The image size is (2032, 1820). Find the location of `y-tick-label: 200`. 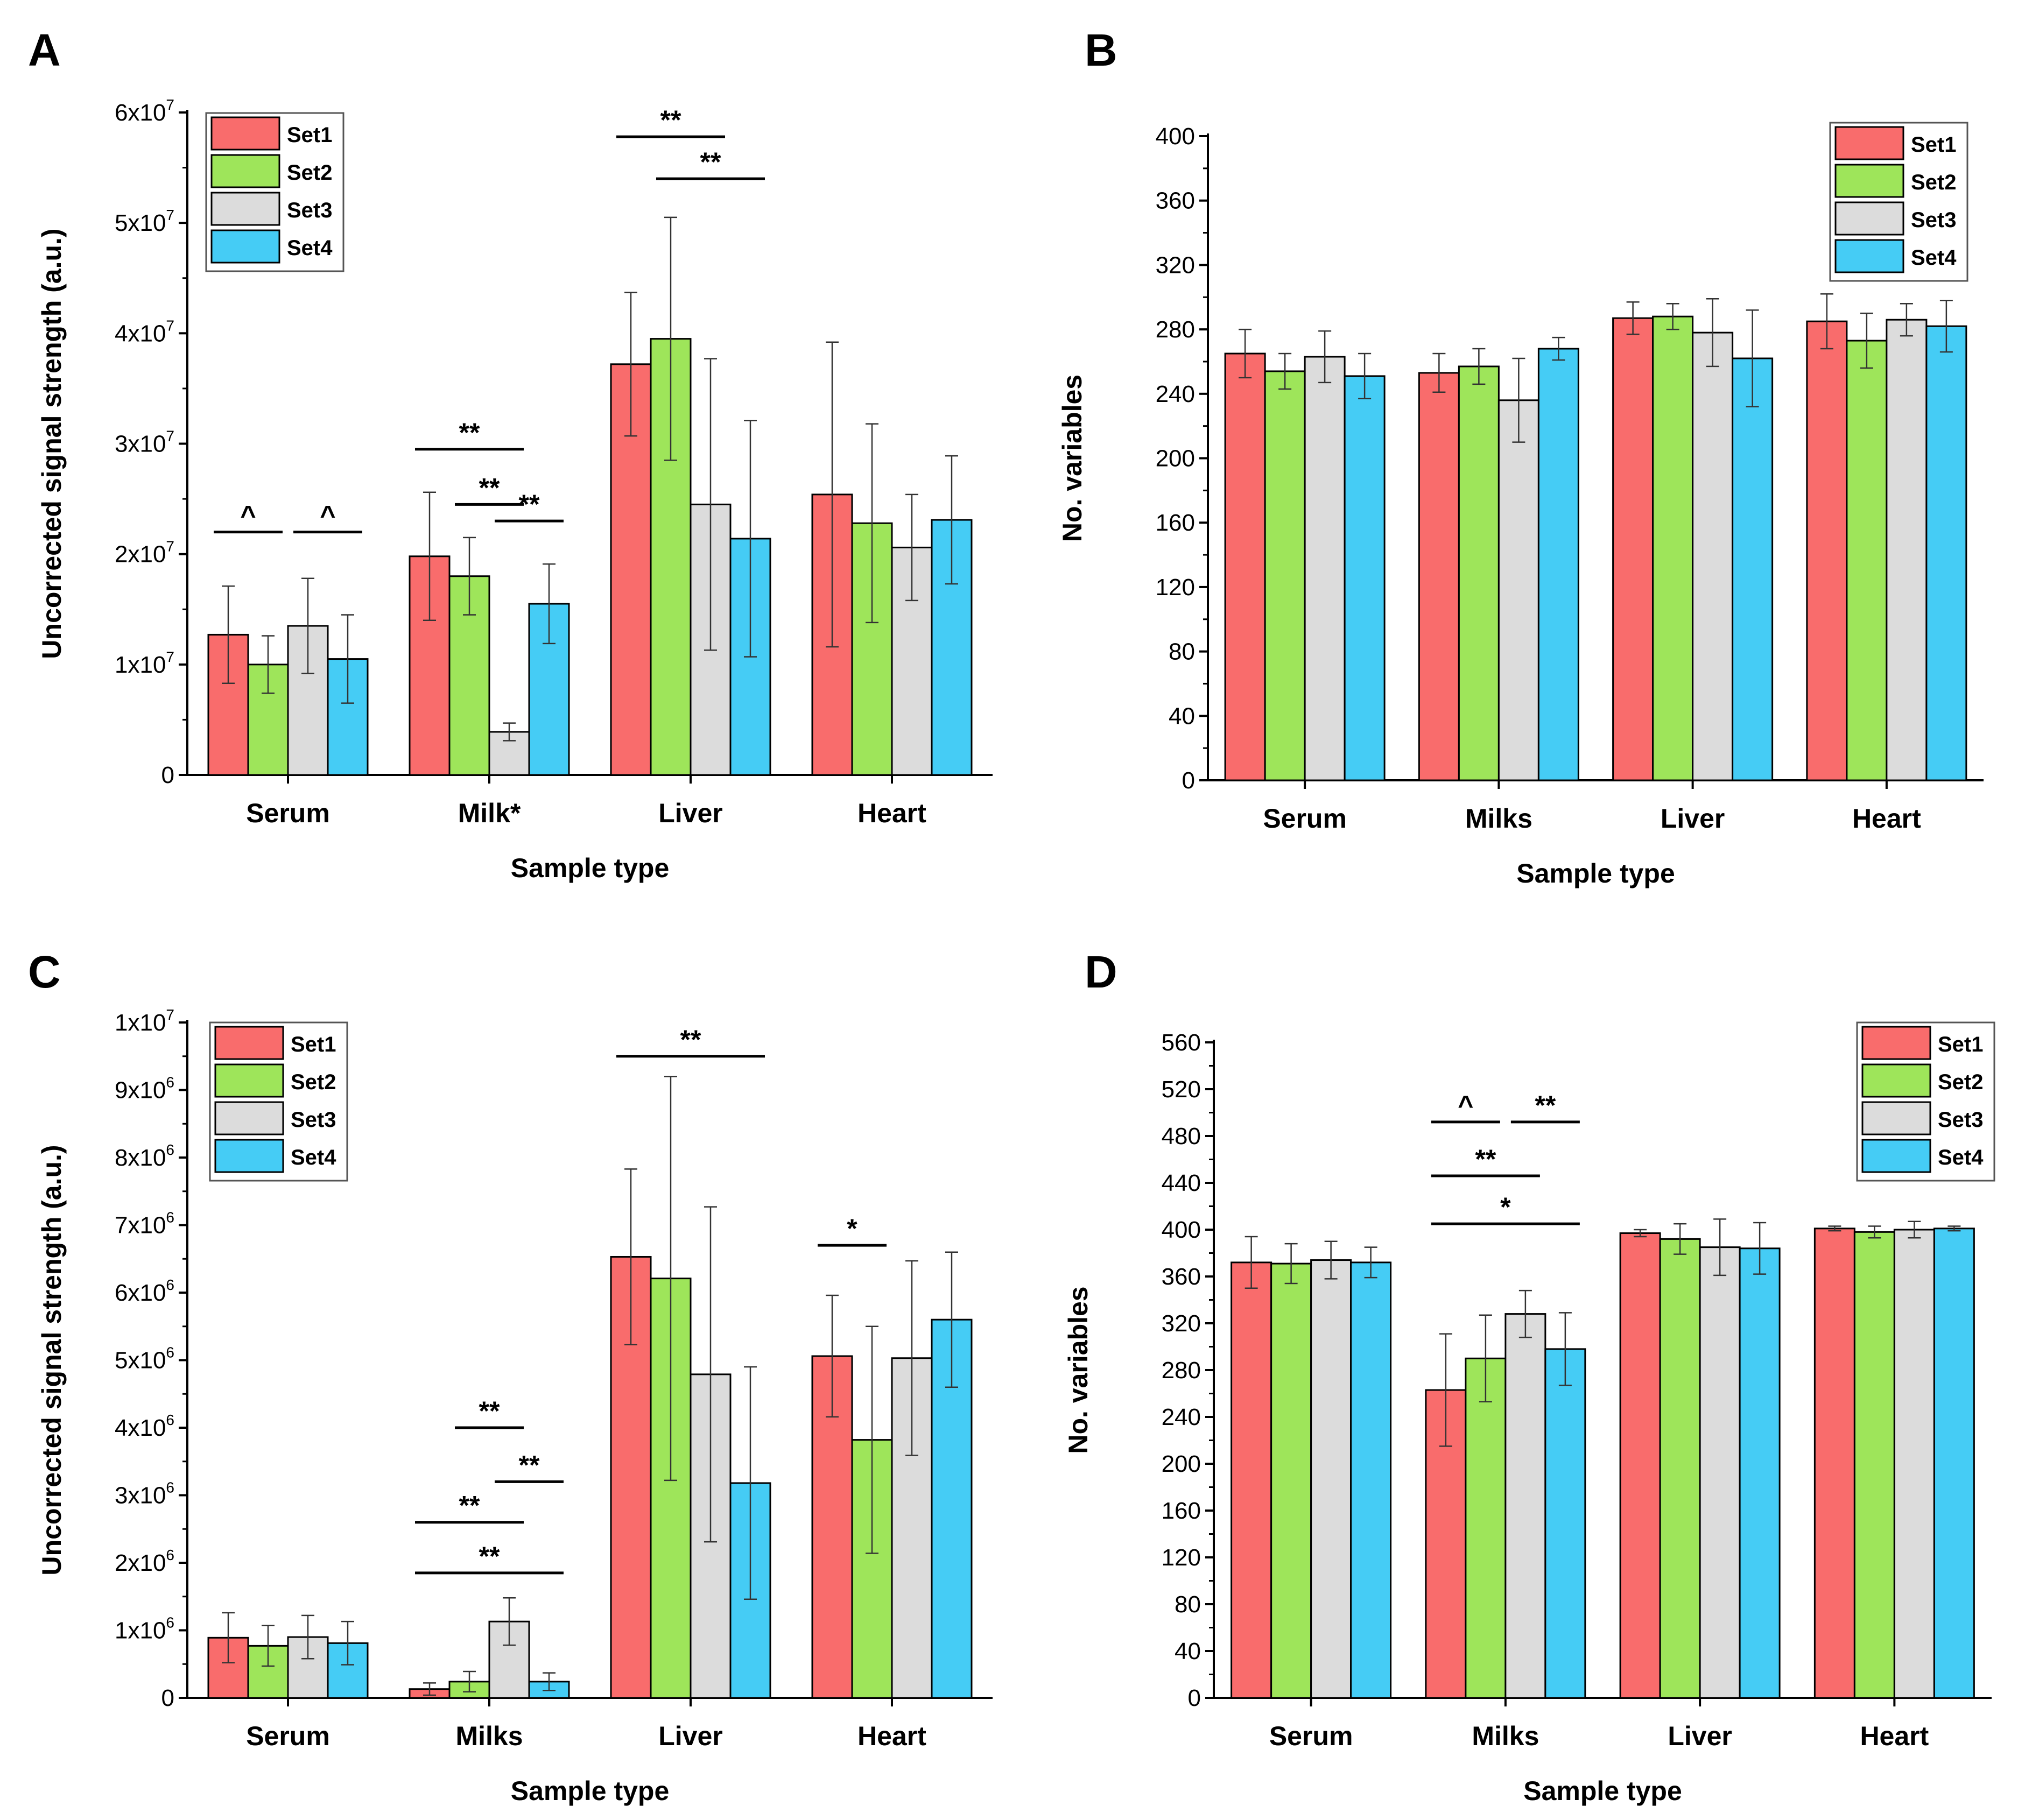

y-tick-label: 200 is located at coordinates (1175, 459).